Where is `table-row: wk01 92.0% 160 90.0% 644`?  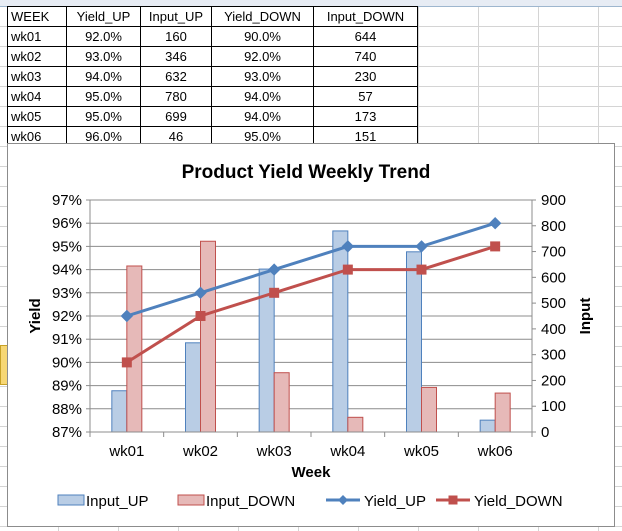 table-row: wk01 92.0% 160 90.0% 644 is located at coordinates (212, 36).